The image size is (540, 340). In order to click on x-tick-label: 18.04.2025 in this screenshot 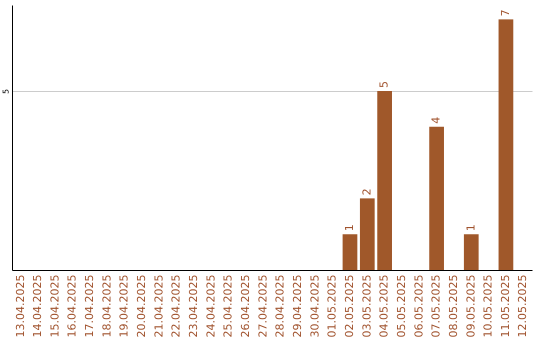, I will do `click(107, 306)`.